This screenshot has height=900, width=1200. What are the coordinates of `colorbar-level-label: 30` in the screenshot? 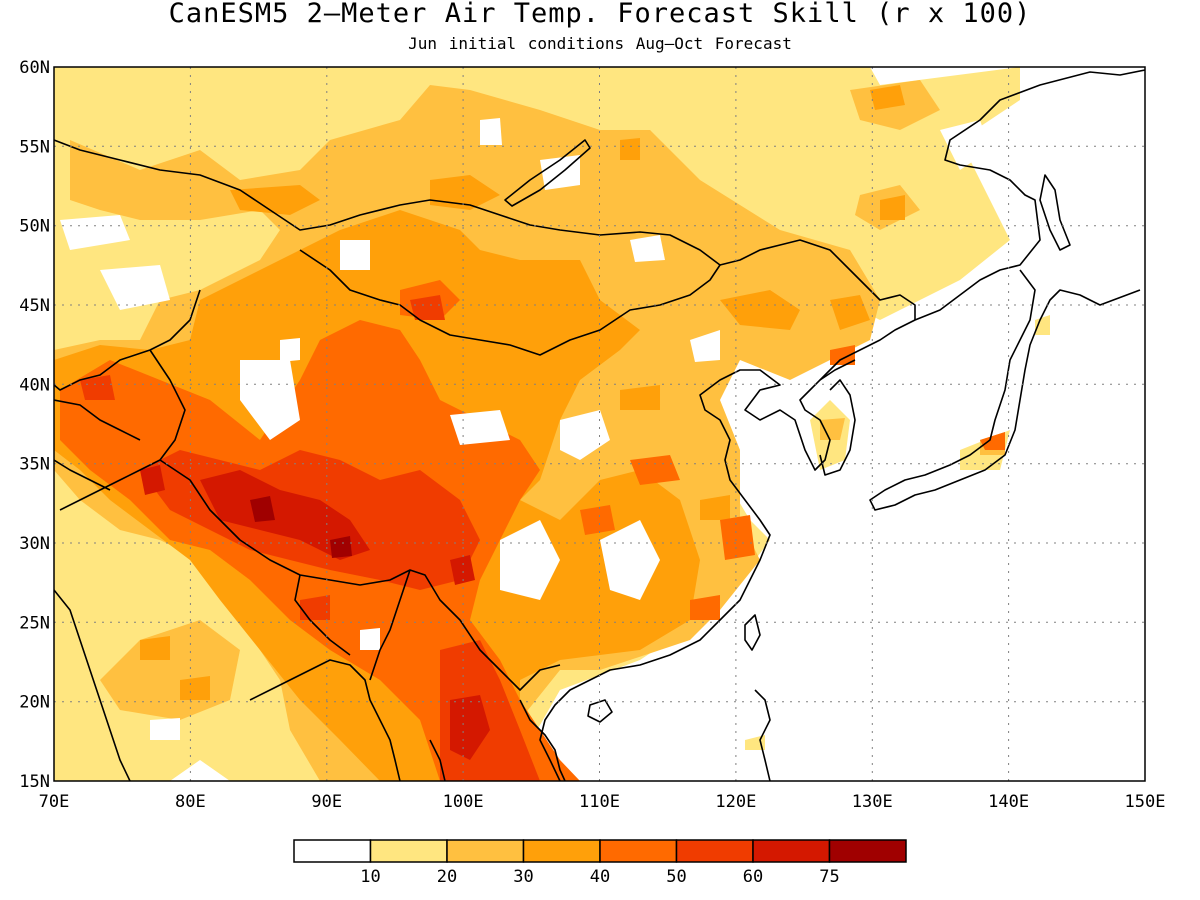 It's located at (523, 877).